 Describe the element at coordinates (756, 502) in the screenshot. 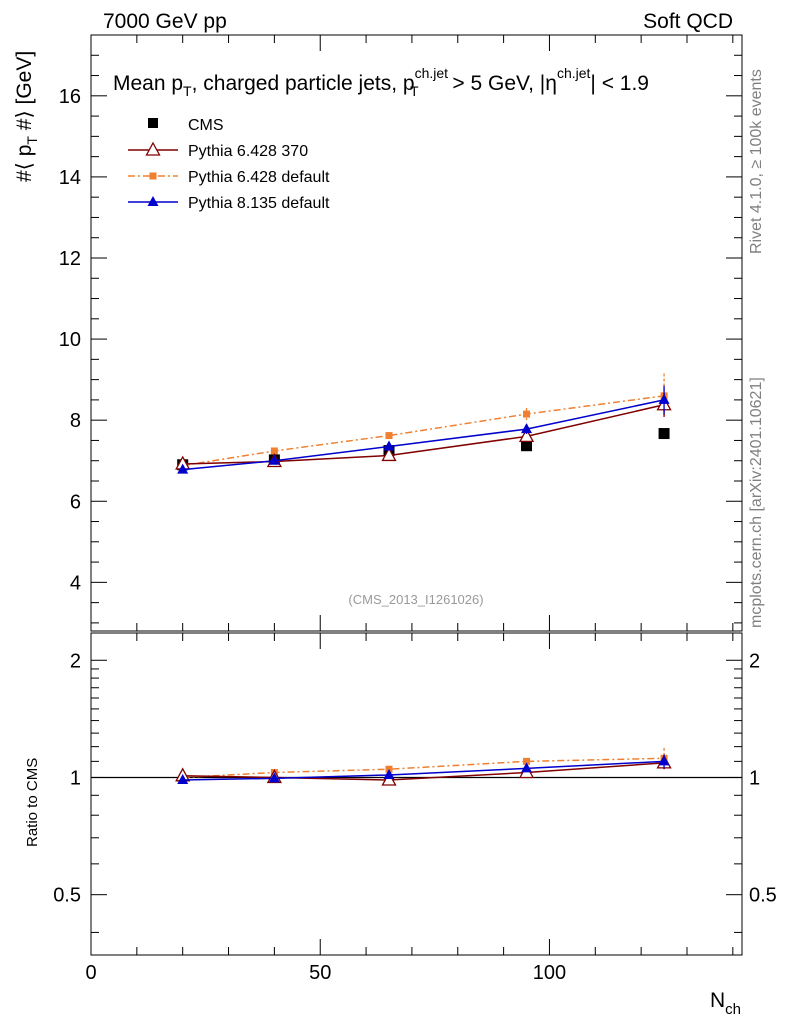

I see `mcplots-label: mcplots.cern.ch [arXiv:2401.10621]` at that location.